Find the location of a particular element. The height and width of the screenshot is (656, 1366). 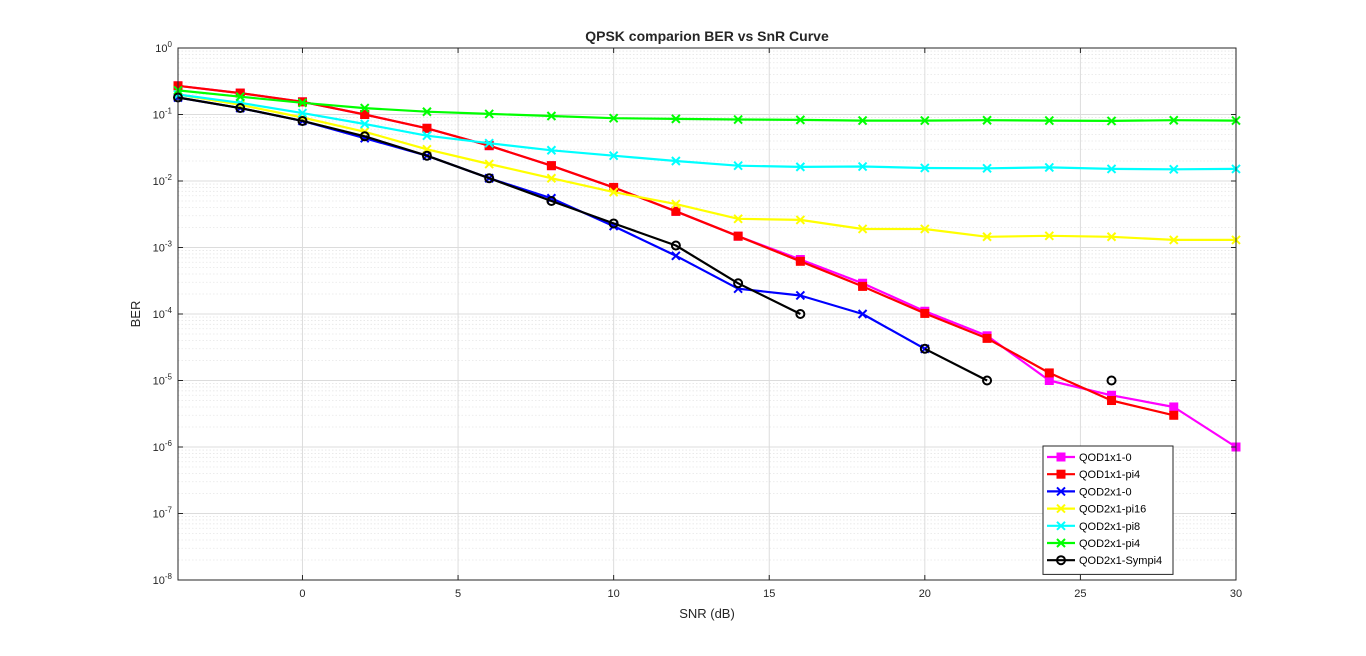

legend-label: QOD2x1-Sympi4 is located at coordinates (1120, 561).